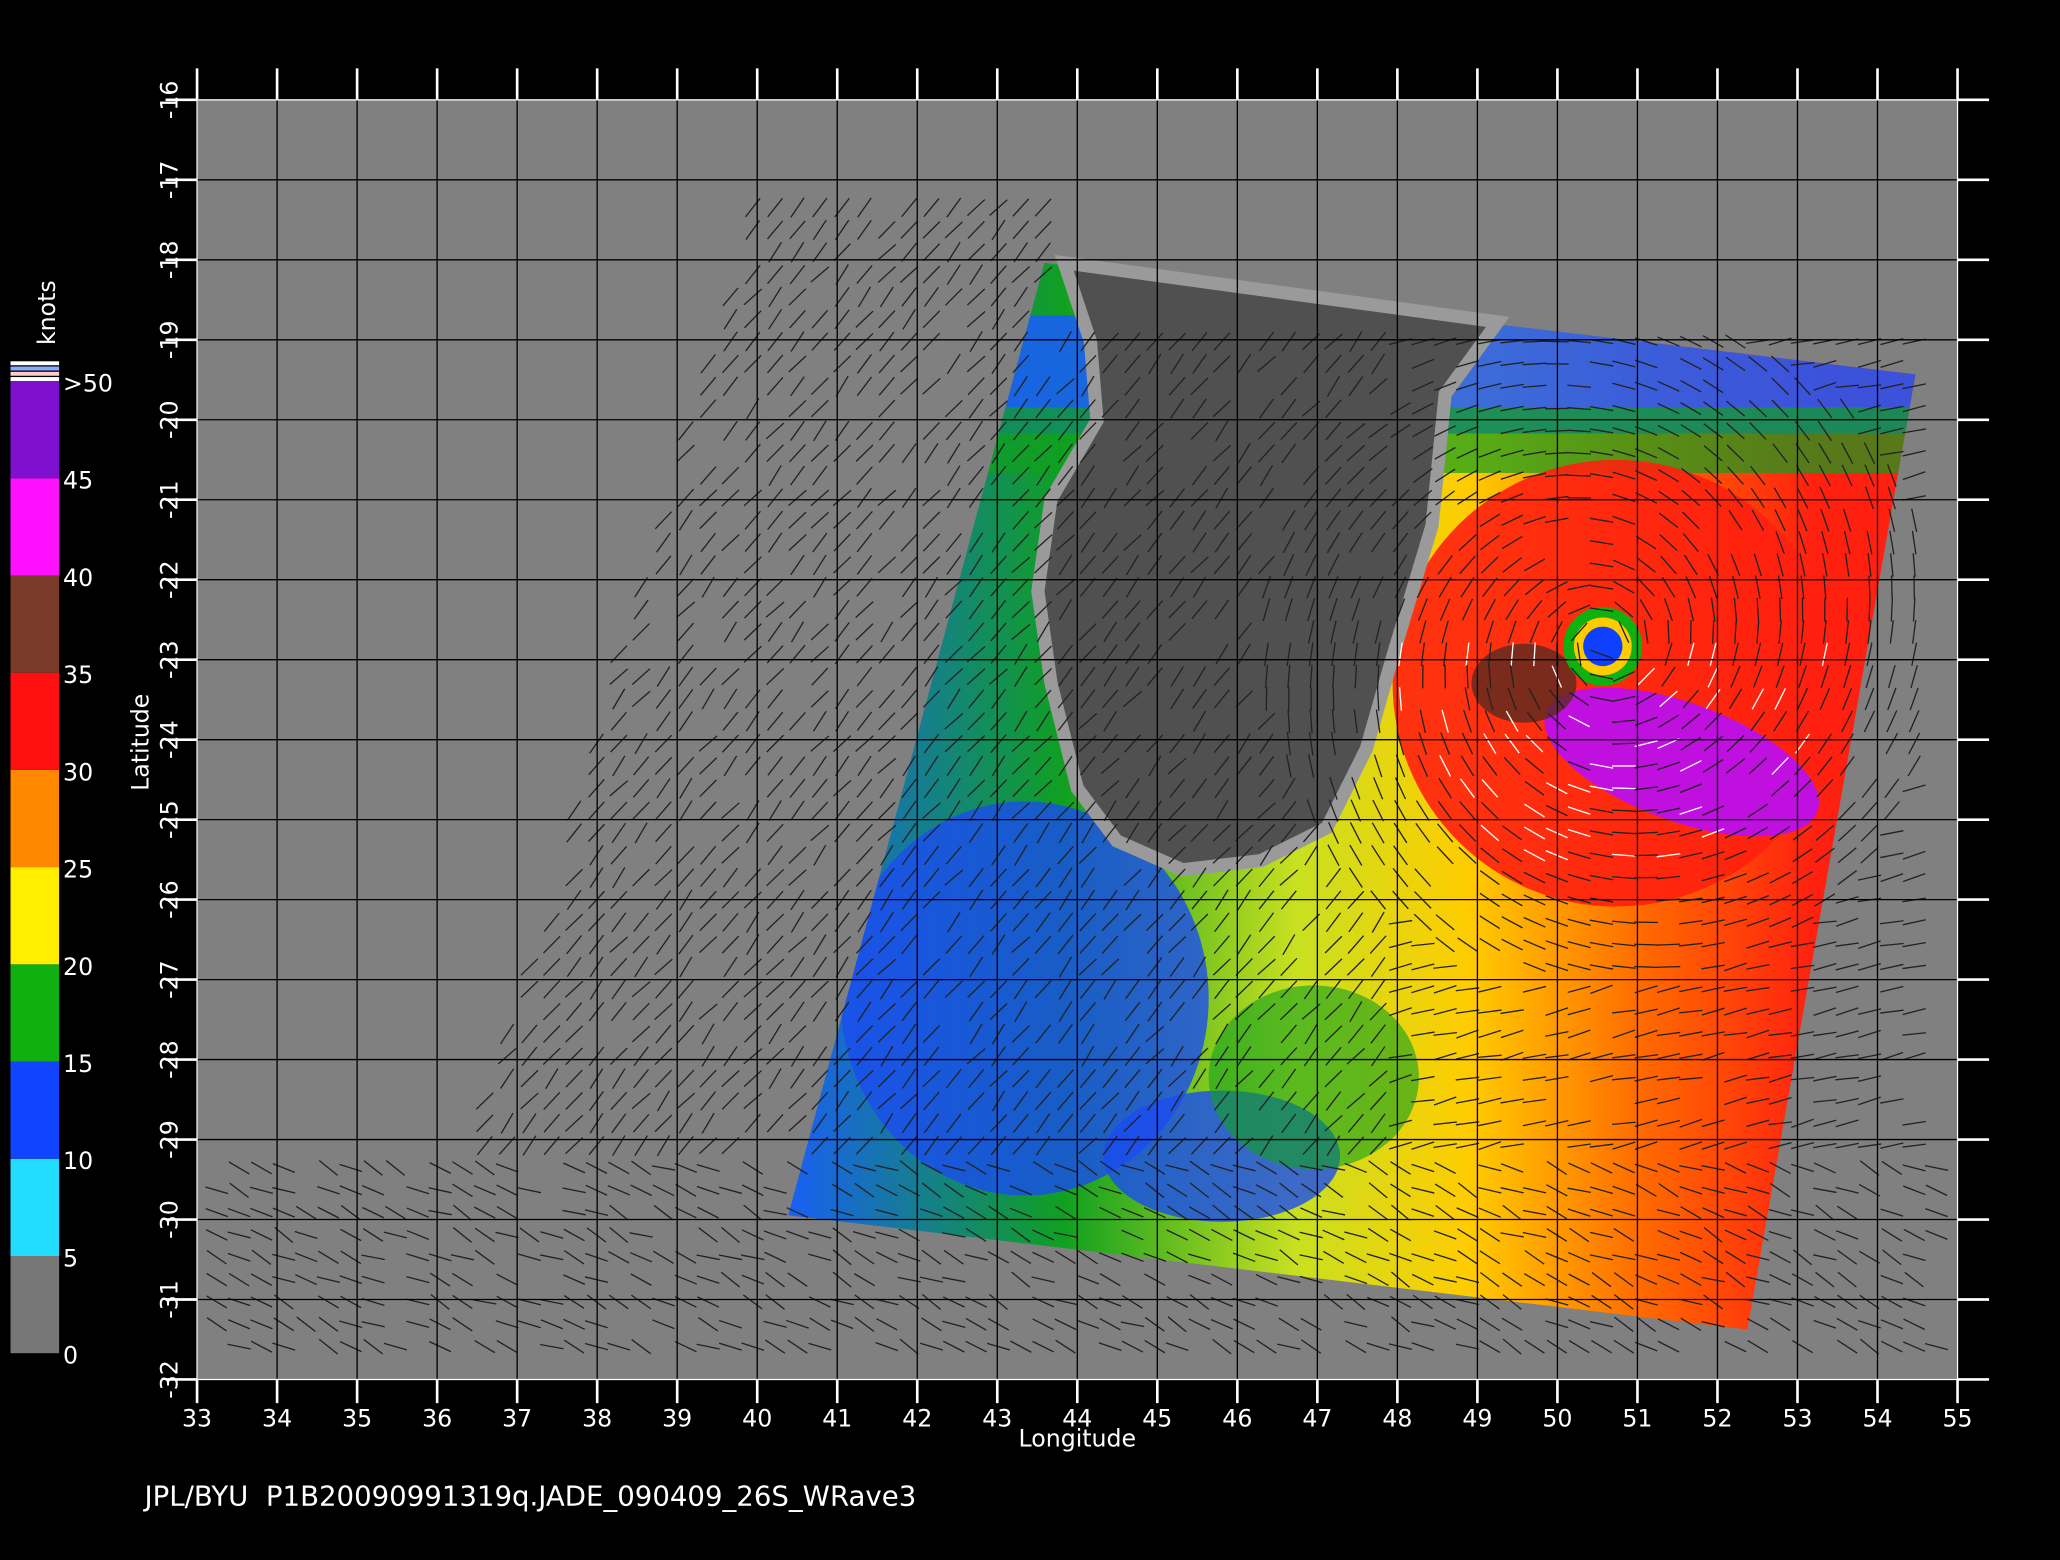 This screenshot has height=1560, width=2060. What do you see at coordinates (78, 1161) in the screenshot?
I see `colorbar-tick-label: 10` at bounding box center [78, 1161].